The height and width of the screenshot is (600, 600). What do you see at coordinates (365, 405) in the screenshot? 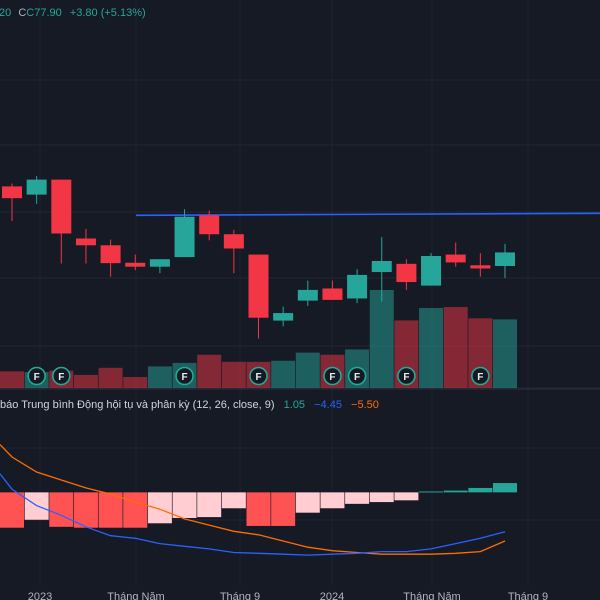
I see `signal-value: −5.50` at bounding box center [365, 405].